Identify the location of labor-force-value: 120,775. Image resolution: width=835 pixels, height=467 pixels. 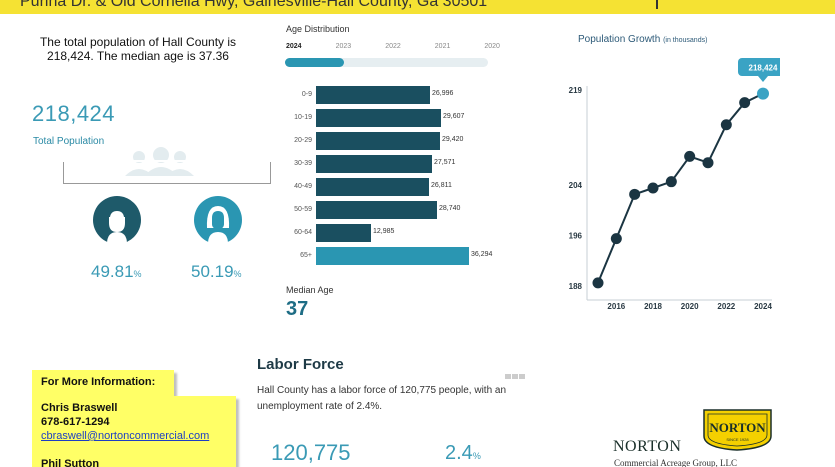
(311, 452).